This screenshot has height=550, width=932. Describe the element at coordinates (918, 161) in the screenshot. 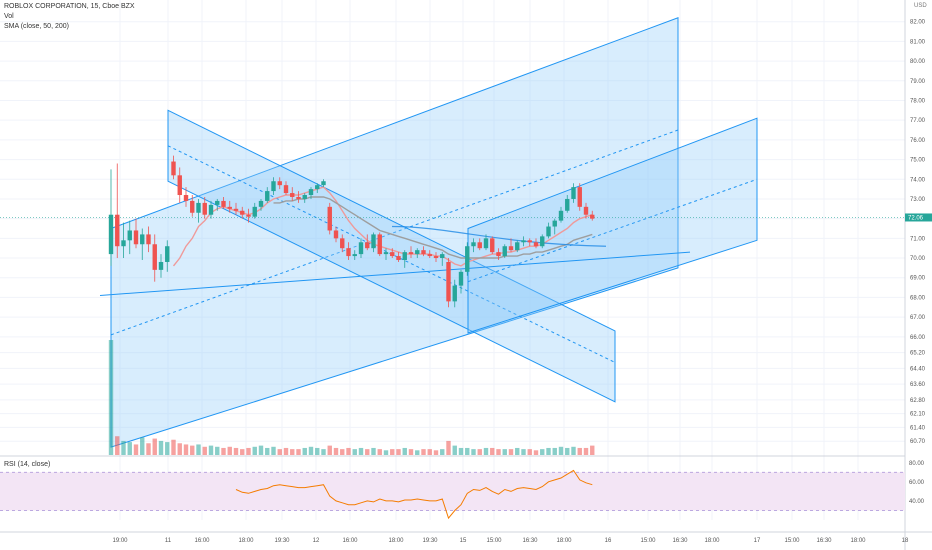

I see `price-tick-label: 75.00` at that location.